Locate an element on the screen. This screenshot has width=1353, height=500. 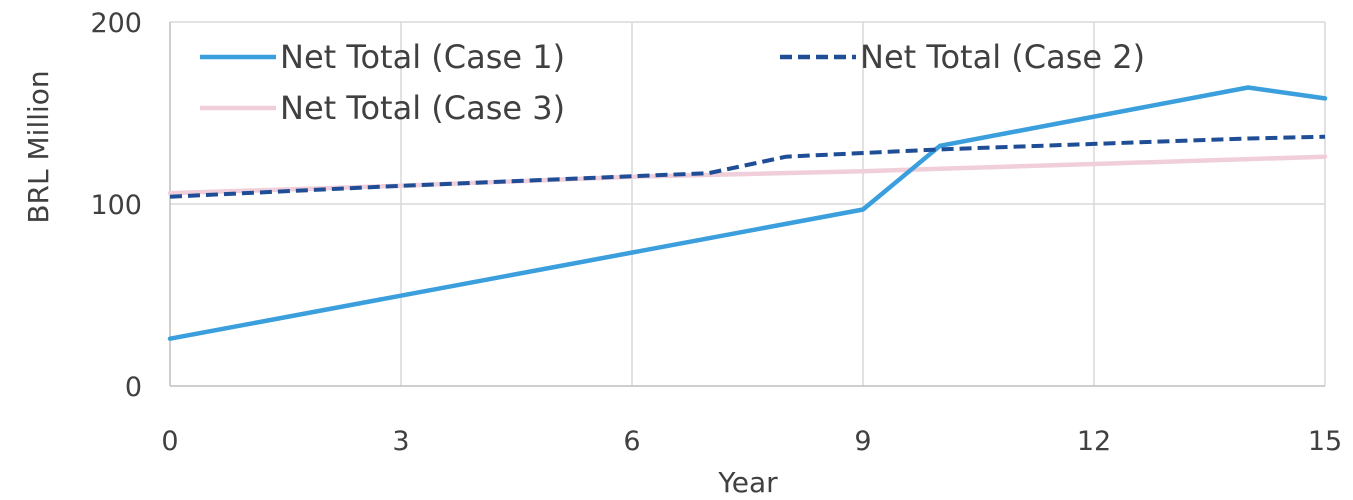
y-axis-title: BRL Million is located at coordinates (38, 146).